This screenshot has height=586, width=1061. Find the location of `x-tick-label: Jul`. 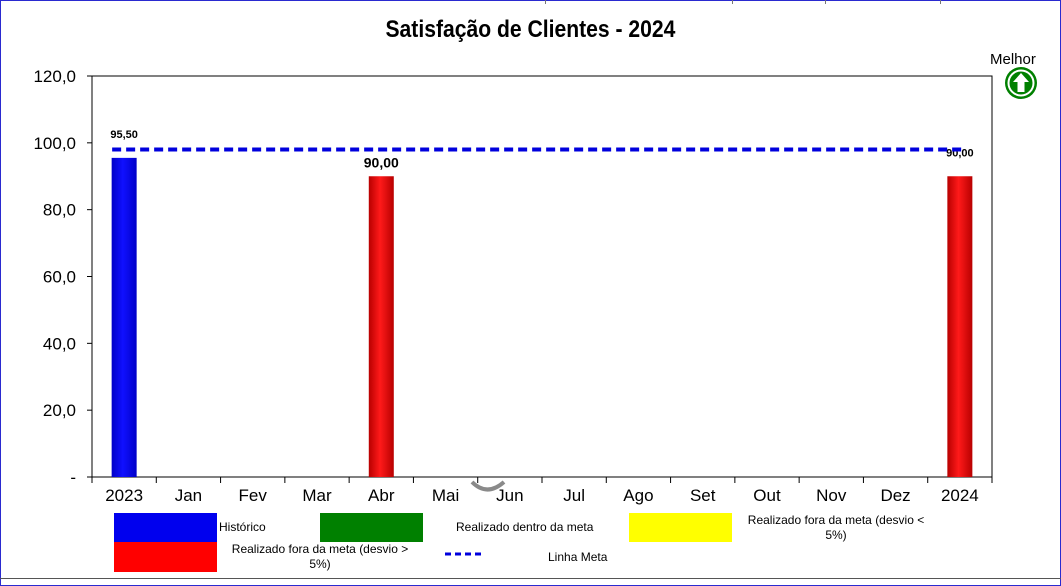

x-tick-label: Jul is located at coordinates (574, 495).